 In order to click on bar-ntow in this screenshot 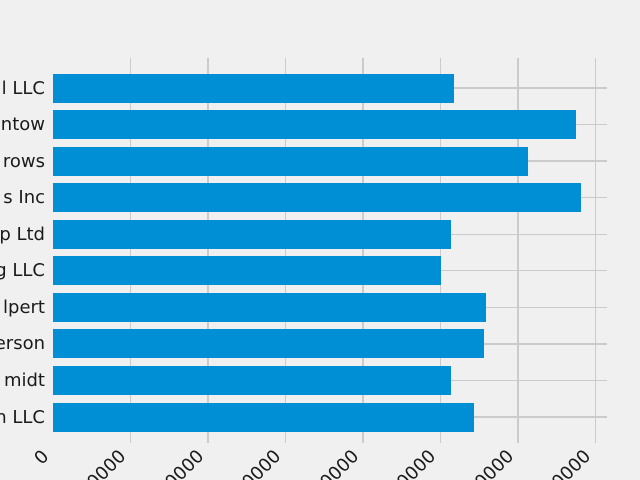, I will do `click(314, 125)`.